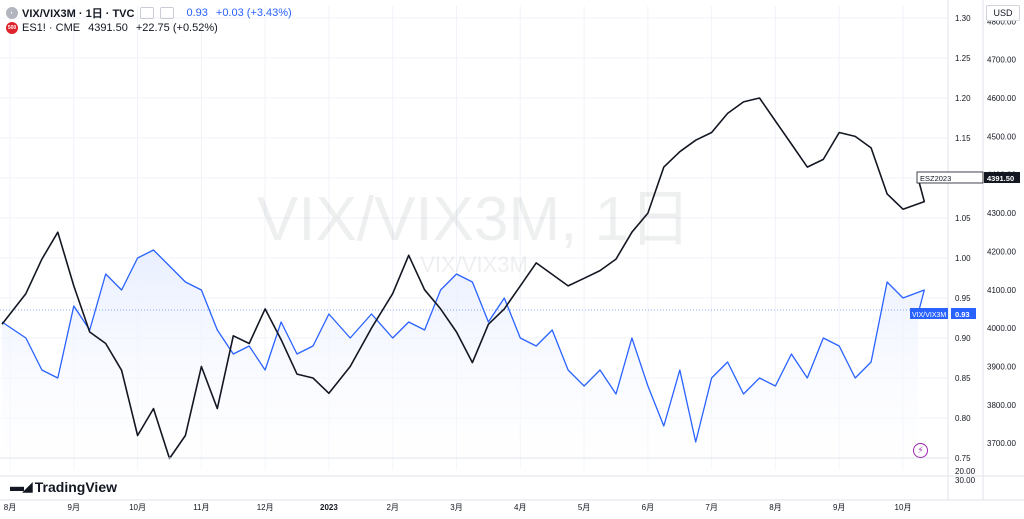 Image resolution: width=1024 pixels, height=519 pixels. What do you see at coordinates (965, 480) in the screenshot?
I see `volume-scale-tick: 30.00` at bounding box center [965, 480].